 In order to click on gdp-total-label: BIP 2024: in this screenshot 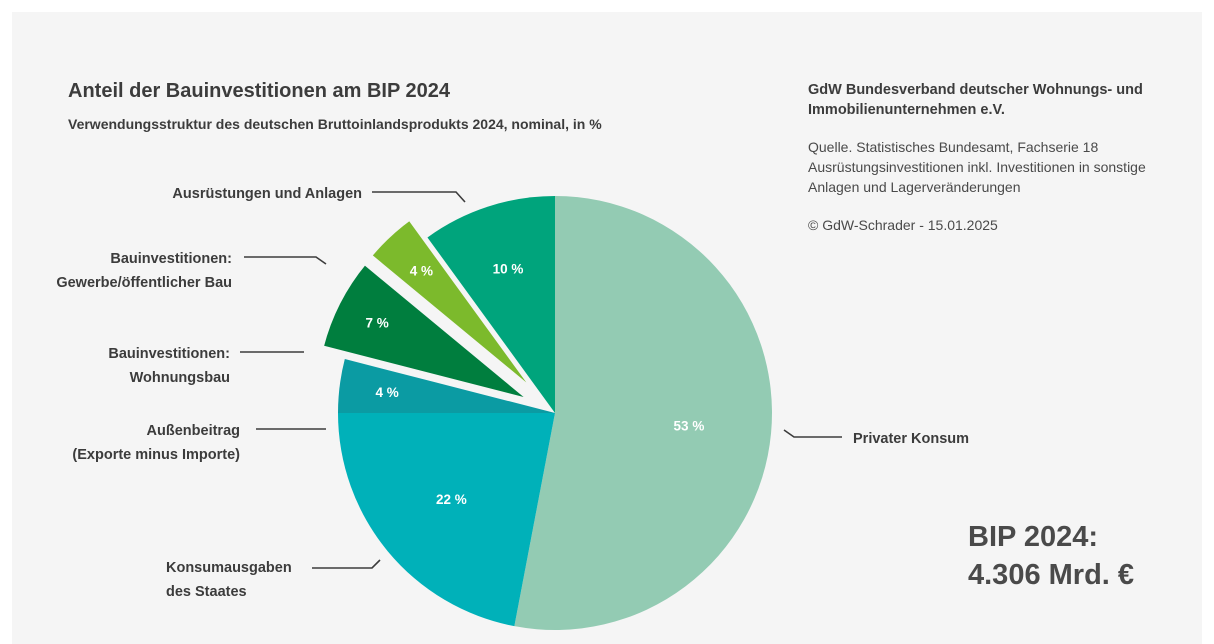, I will do `click(1033, 537)`.